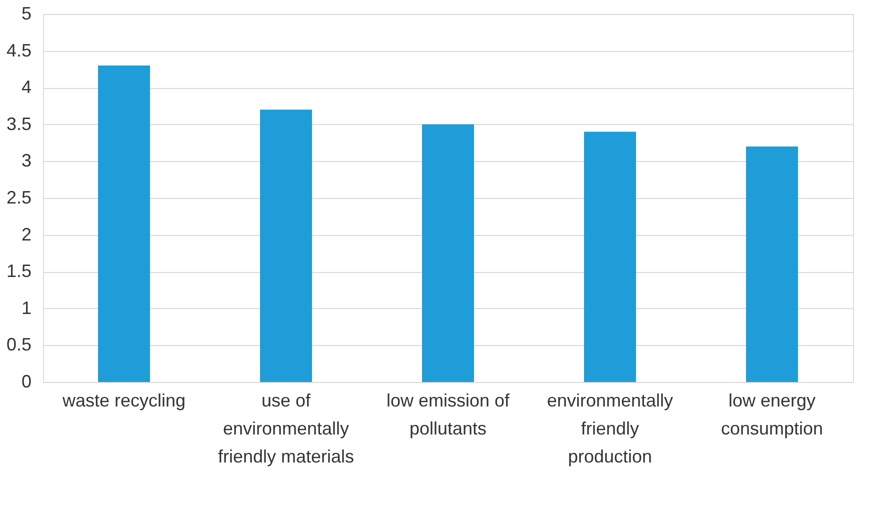 This screenshot has height=511, width=886. What do you see at coordinates (286, 428) in the screenshot?
I see `x-tick-label: use of environmentally friendly materials` at bounding box center [286, 428].